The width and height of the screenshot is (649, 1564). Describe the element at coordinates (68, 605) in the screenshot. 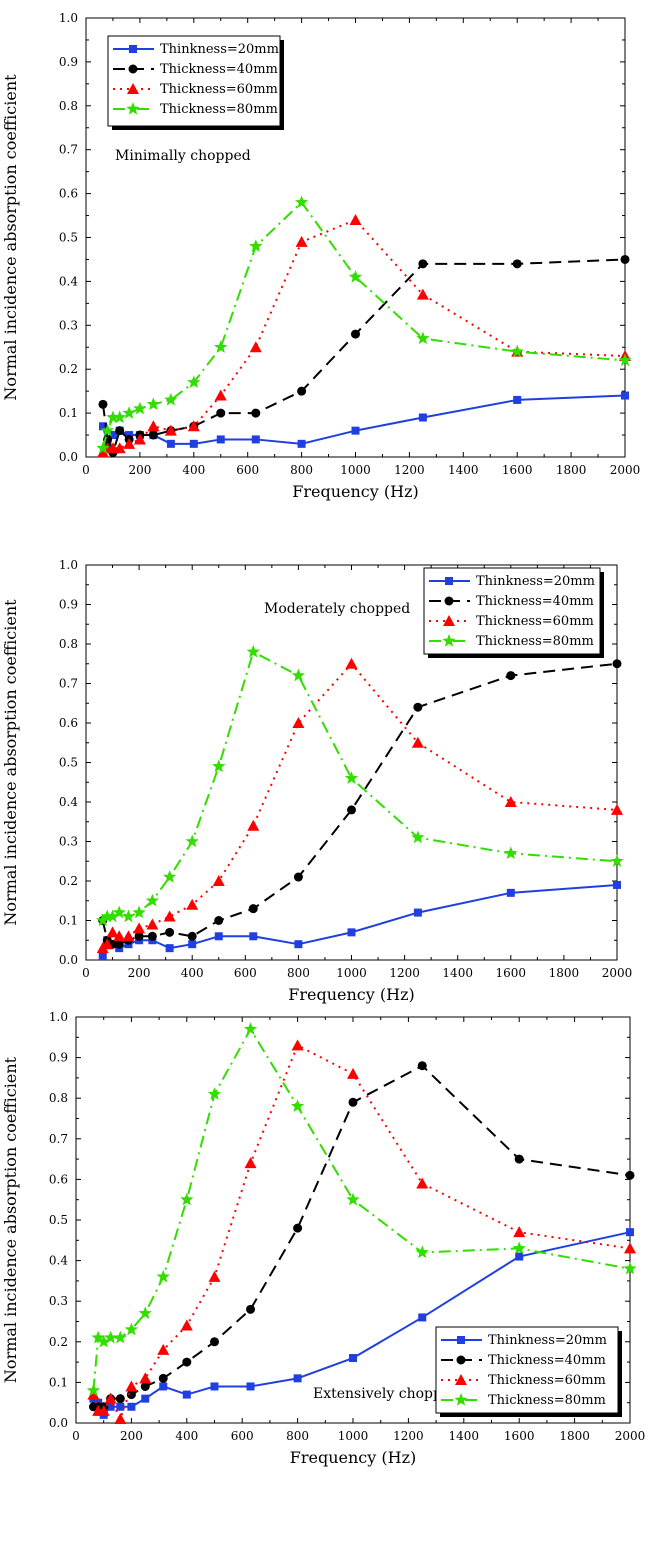

I see `y-tick-label: 0.9` at that location.